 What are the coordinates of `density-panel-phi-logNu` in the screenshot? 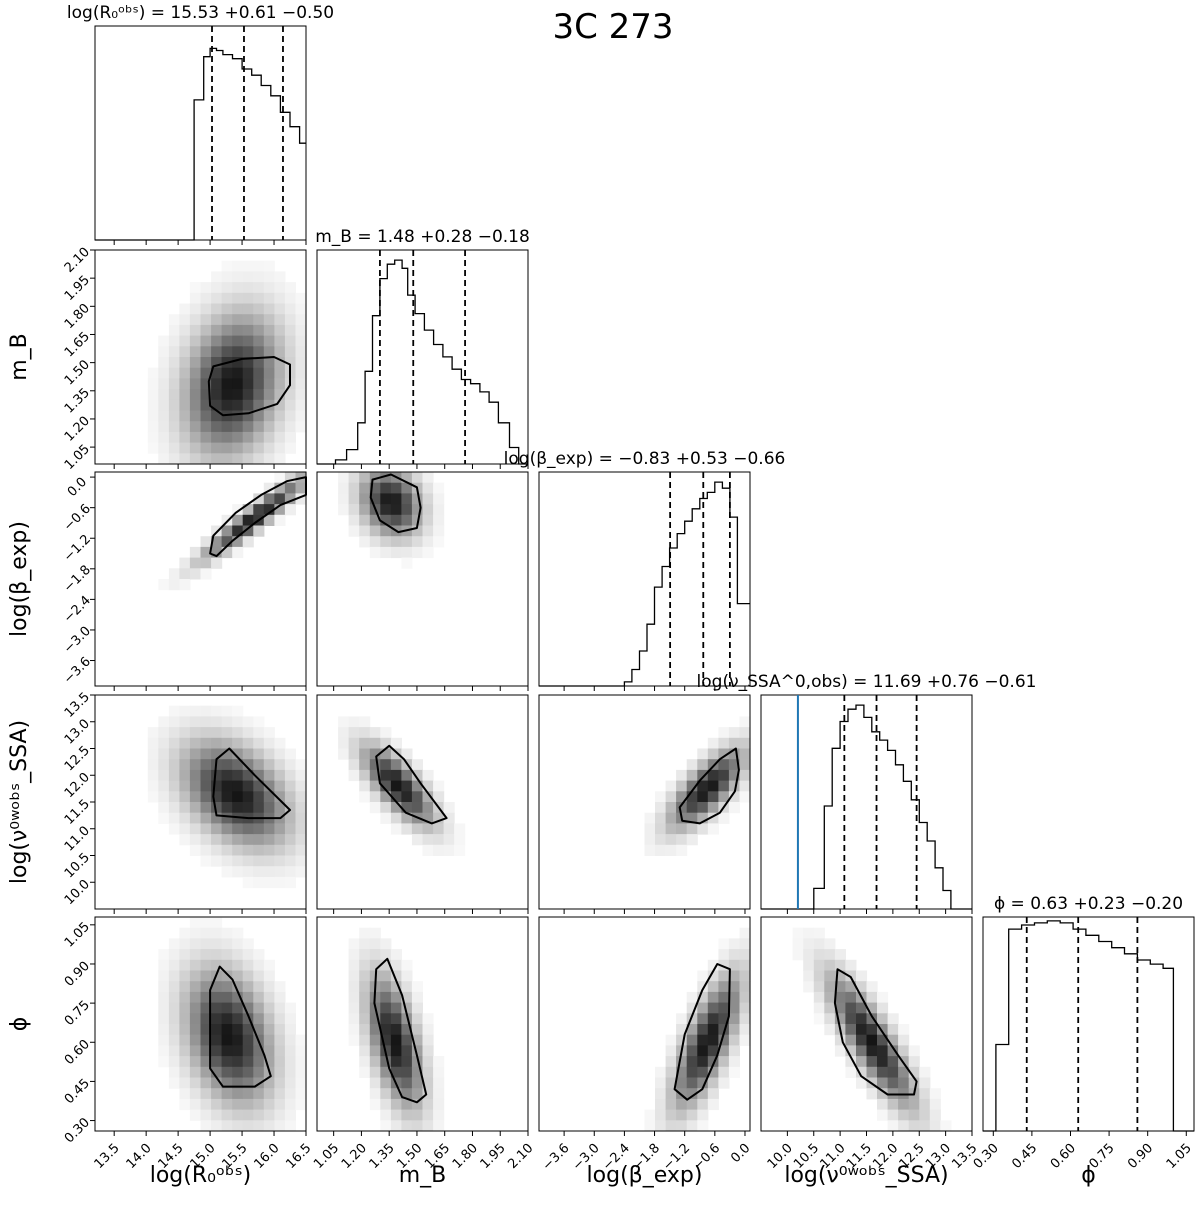 It's located at (866, 1026).